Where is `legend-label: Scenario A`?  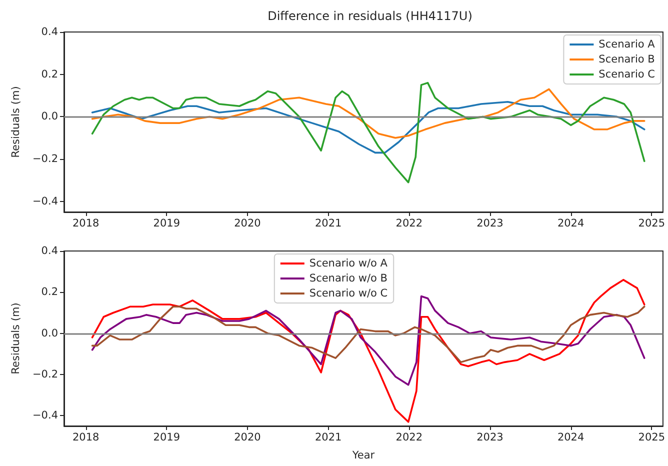
legend-label: Scenario A is located at coordinates (627, 44).